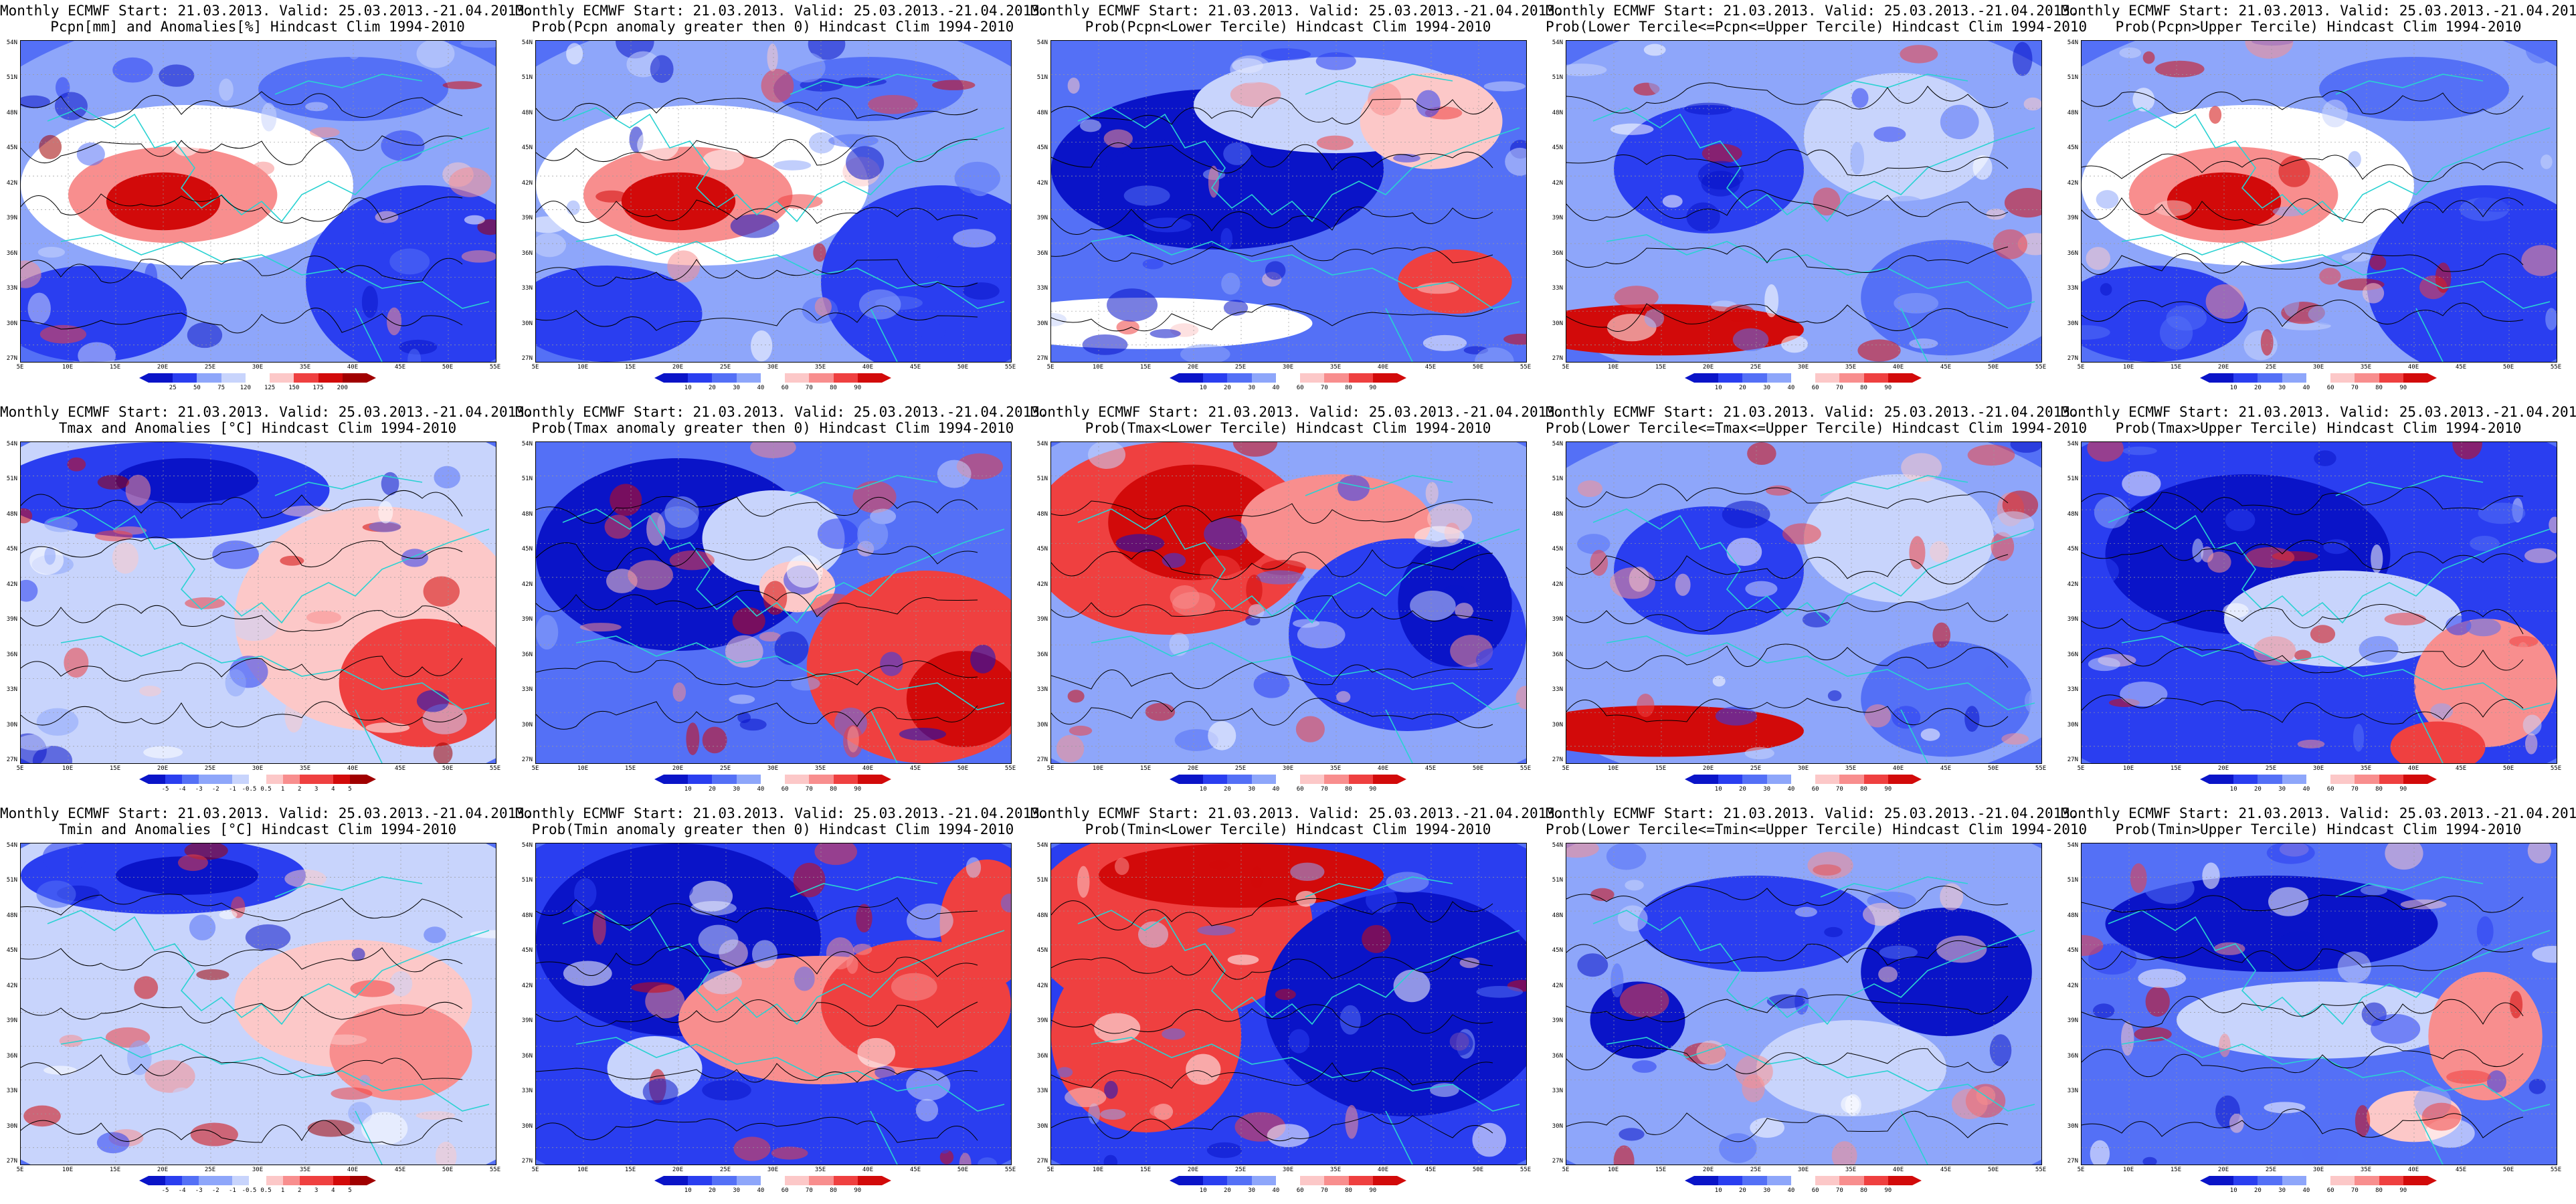  What do you see at coordinates (1042, 549) in the screenshot?
I see `latitude-label: 45N` at bounding box center [1042, 549].